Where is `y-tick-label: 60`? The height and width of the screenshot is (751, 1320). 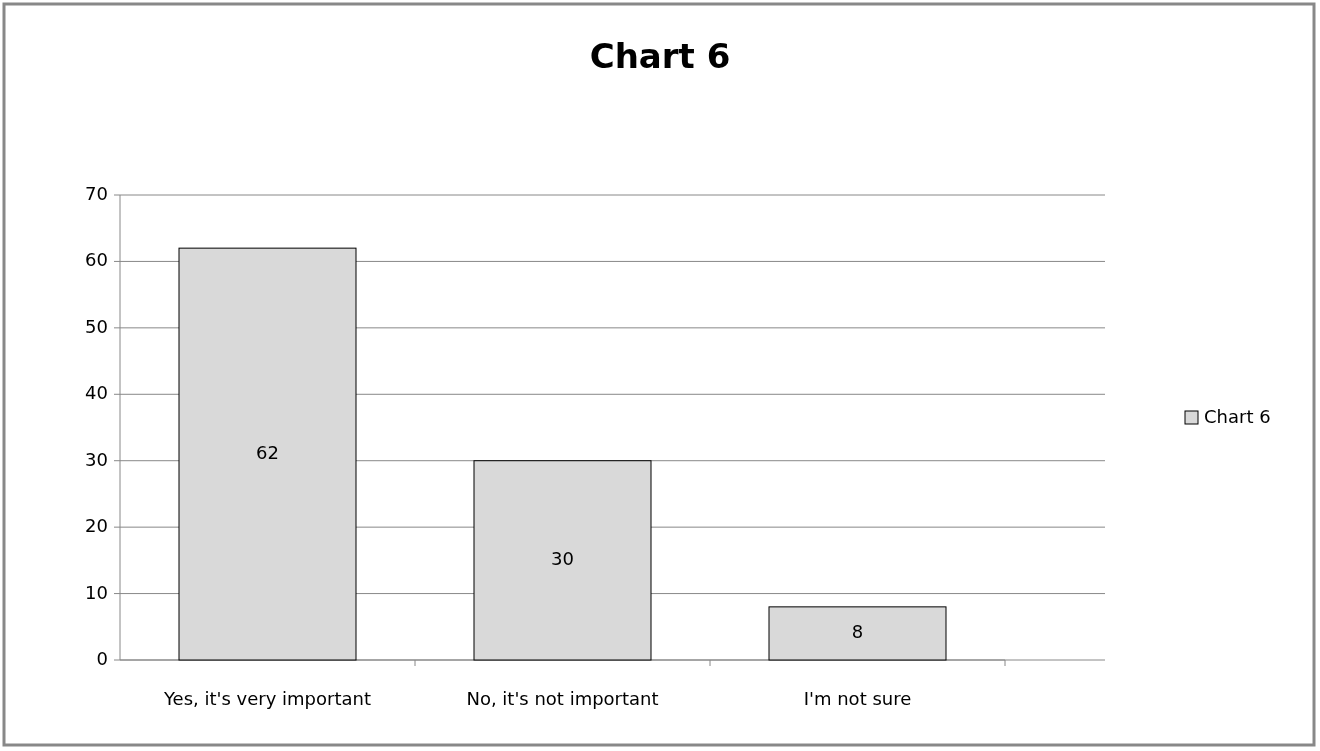 y-tick-label: 60 is located at coordinates (96, 260).